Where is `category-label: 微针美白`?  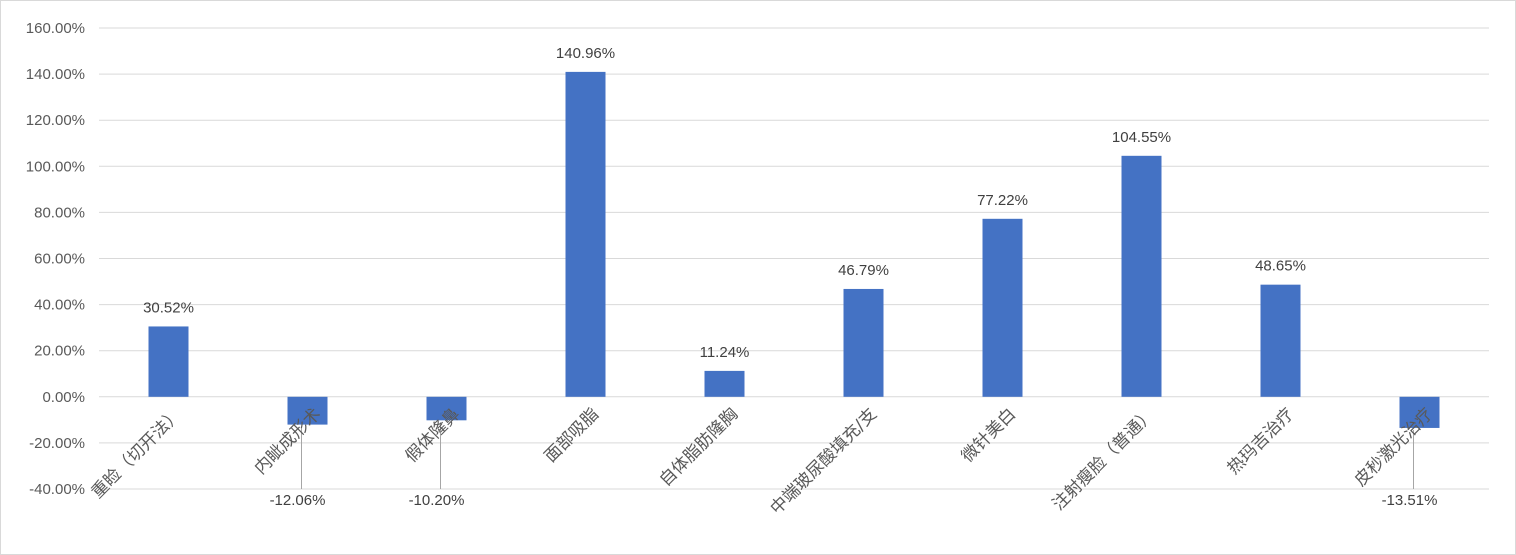
category-label: 微针美白 is located at coordinates (989, 435).